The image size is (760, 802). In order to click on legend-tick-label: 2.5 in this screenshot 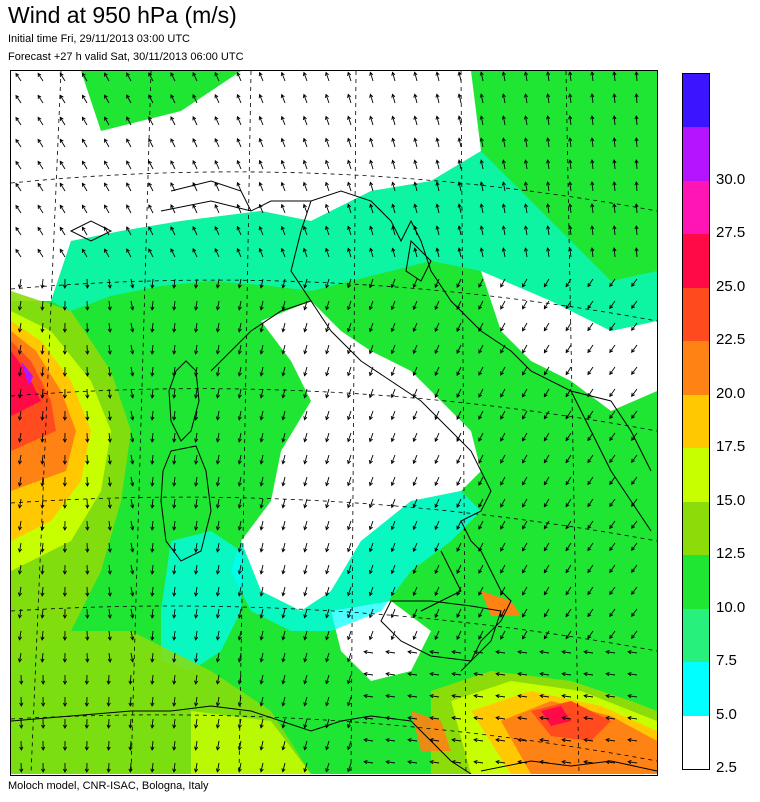, I will do `click(726, 767)`.